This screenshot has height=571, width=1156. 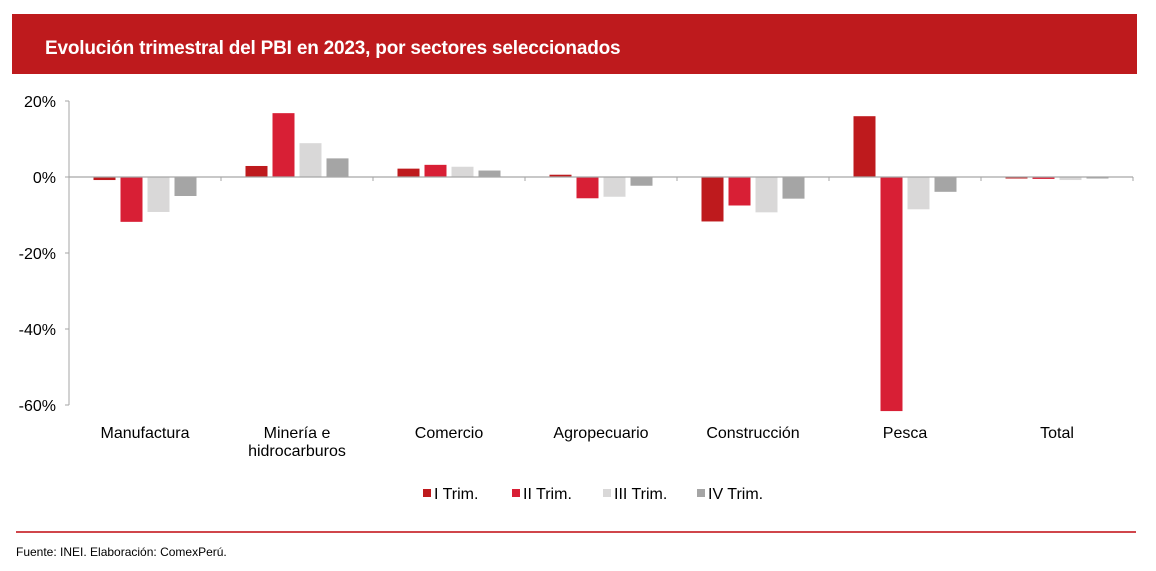 What do you see at coordinates (44, 178) in the screenshot?
I see `y-tick-label: 0%` at bounding box center [44, 178].